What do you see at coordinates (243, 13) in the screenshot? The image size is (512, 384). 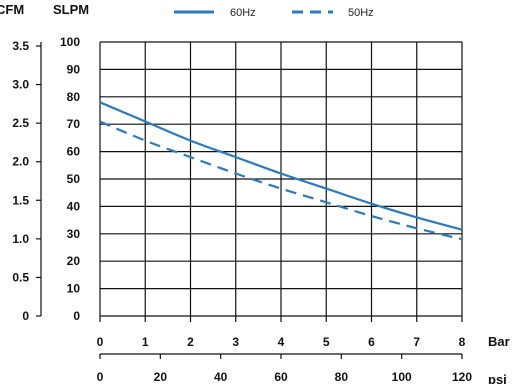 I see `legend-label-60hz: 60Hz` at bounding box center [243, 13].